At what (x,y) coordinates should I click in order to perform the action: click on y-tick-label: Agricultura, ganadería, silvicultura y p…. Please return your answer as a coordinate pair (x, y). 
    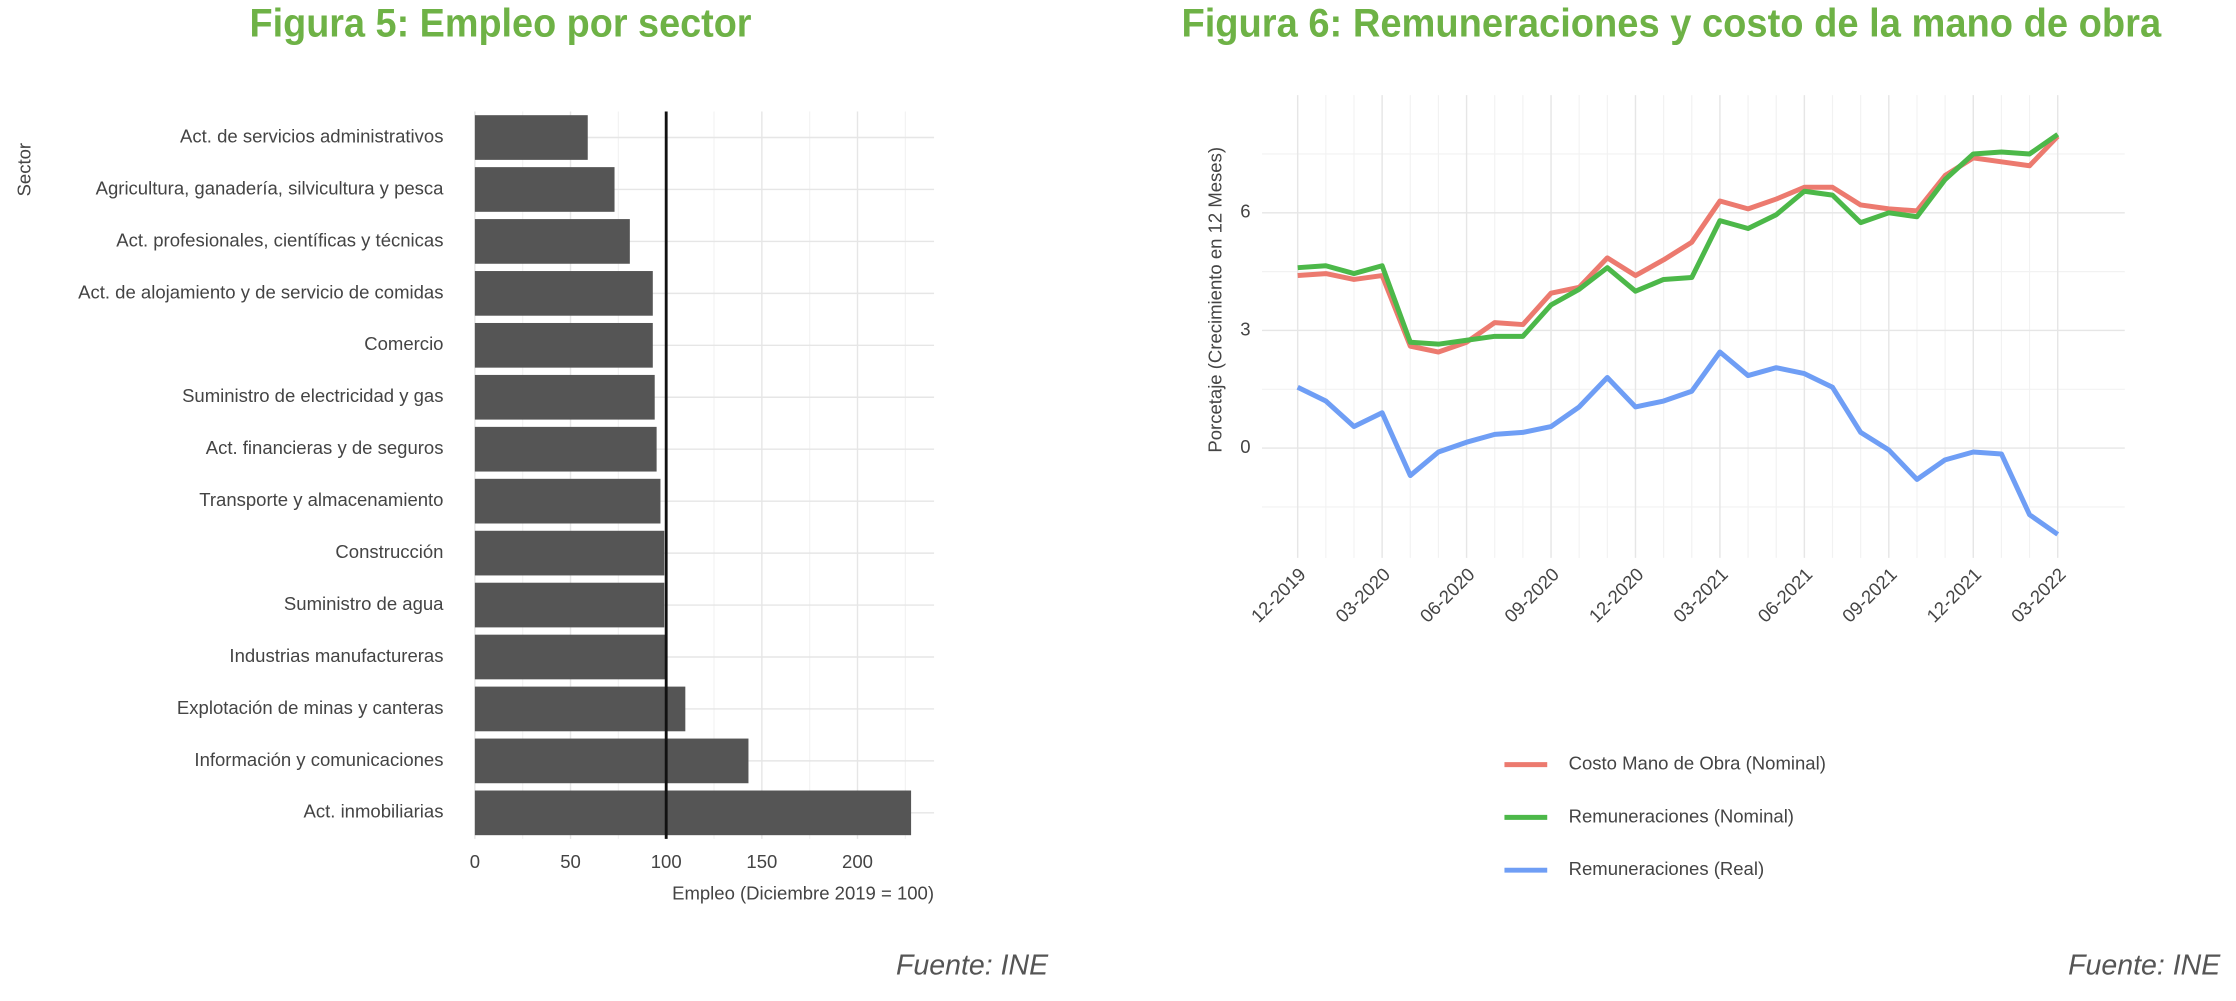
    Looking at the image, I should click on (270, 187).